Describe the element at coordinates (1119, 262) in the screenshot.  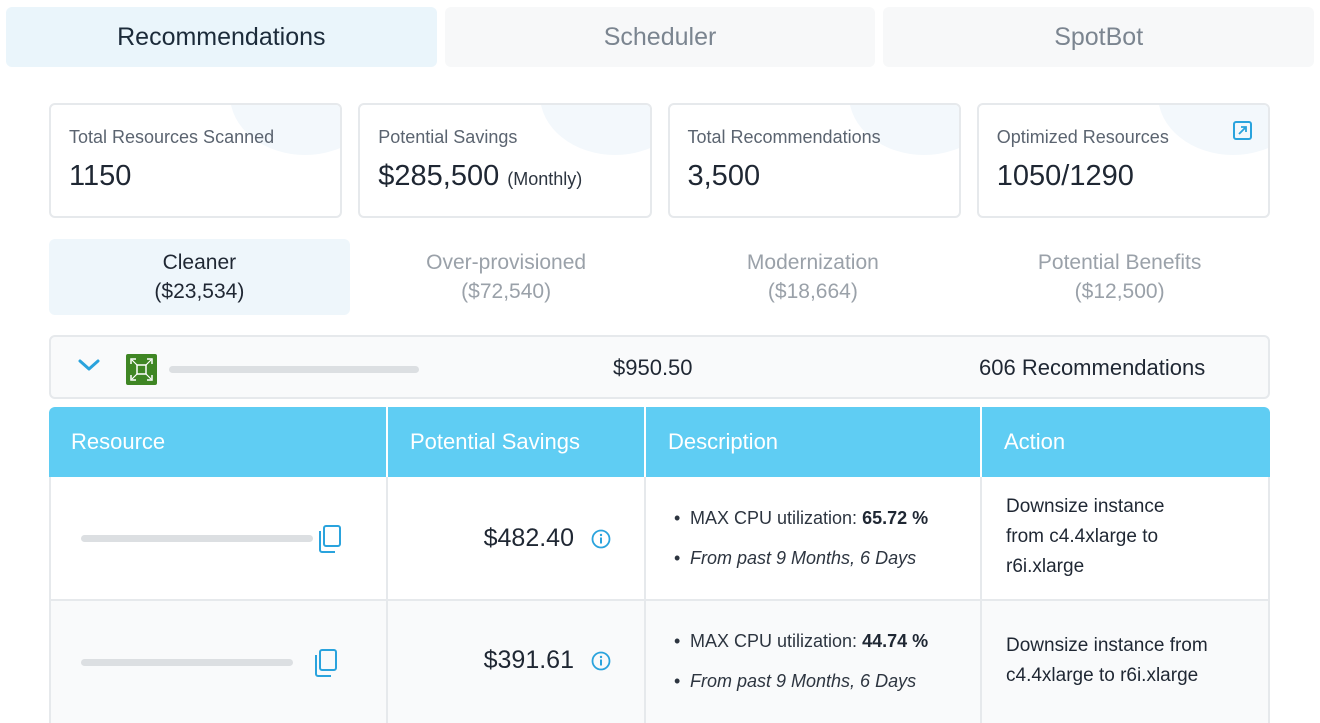
I see `category-name: Potential Benefits` at that location.